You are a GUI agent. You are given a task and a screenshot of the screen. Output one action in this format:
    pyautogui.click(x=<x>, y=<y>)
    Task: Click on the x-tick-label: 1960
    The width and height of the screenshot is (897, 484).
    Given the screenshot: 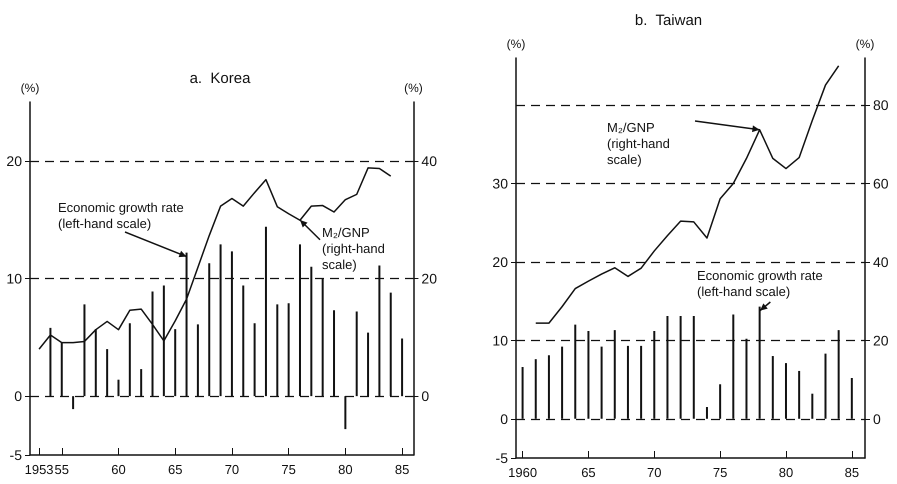 What is the action you would take?
    pyautogui.click(x=523, y=472)
    